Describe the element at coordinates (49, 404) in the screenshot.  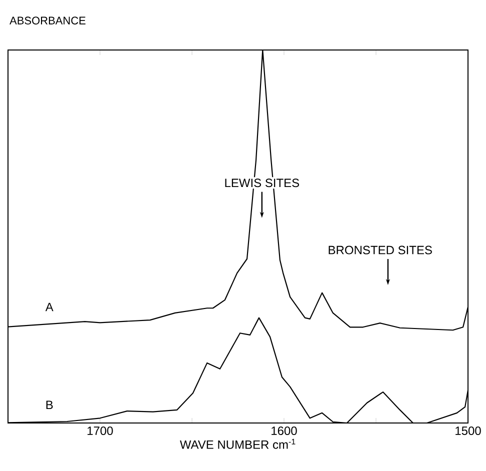
I see `series-label: B` at that location.